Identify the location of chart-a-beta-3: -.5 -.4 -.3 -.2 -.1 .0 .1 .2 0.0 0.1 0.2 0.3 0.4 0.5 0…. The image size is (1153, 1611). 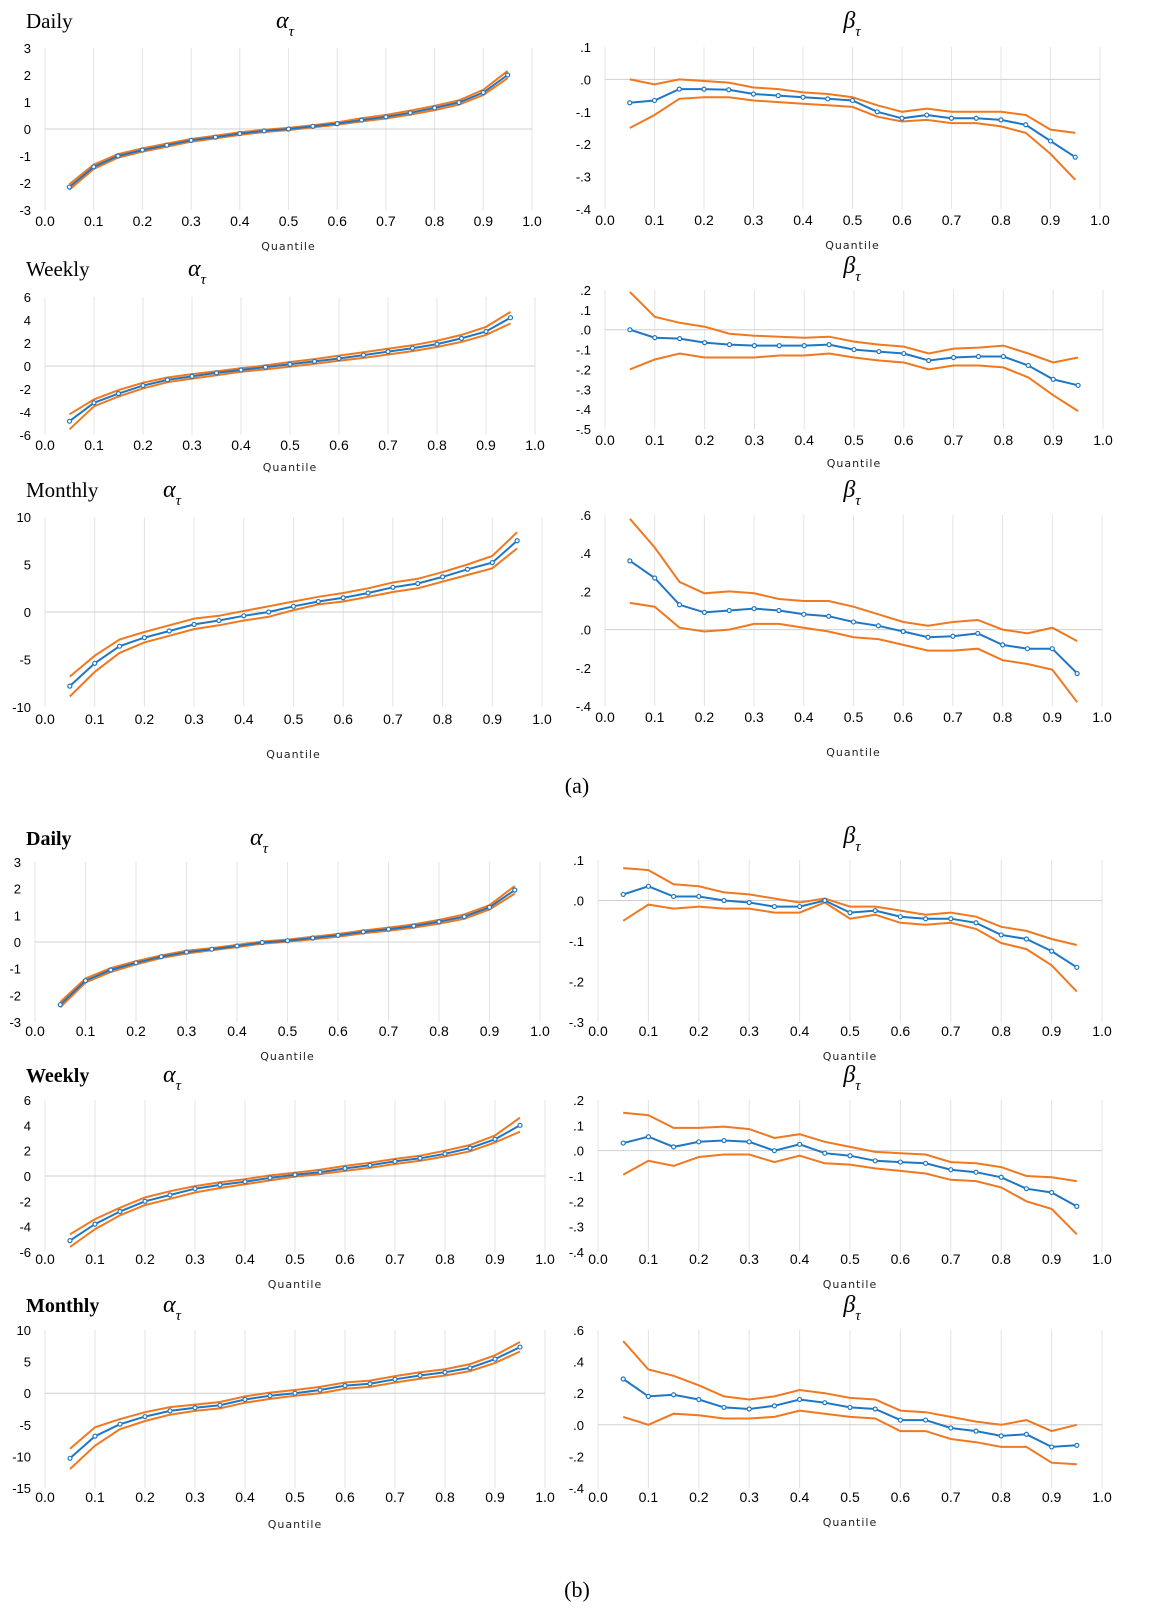
(844, 361).